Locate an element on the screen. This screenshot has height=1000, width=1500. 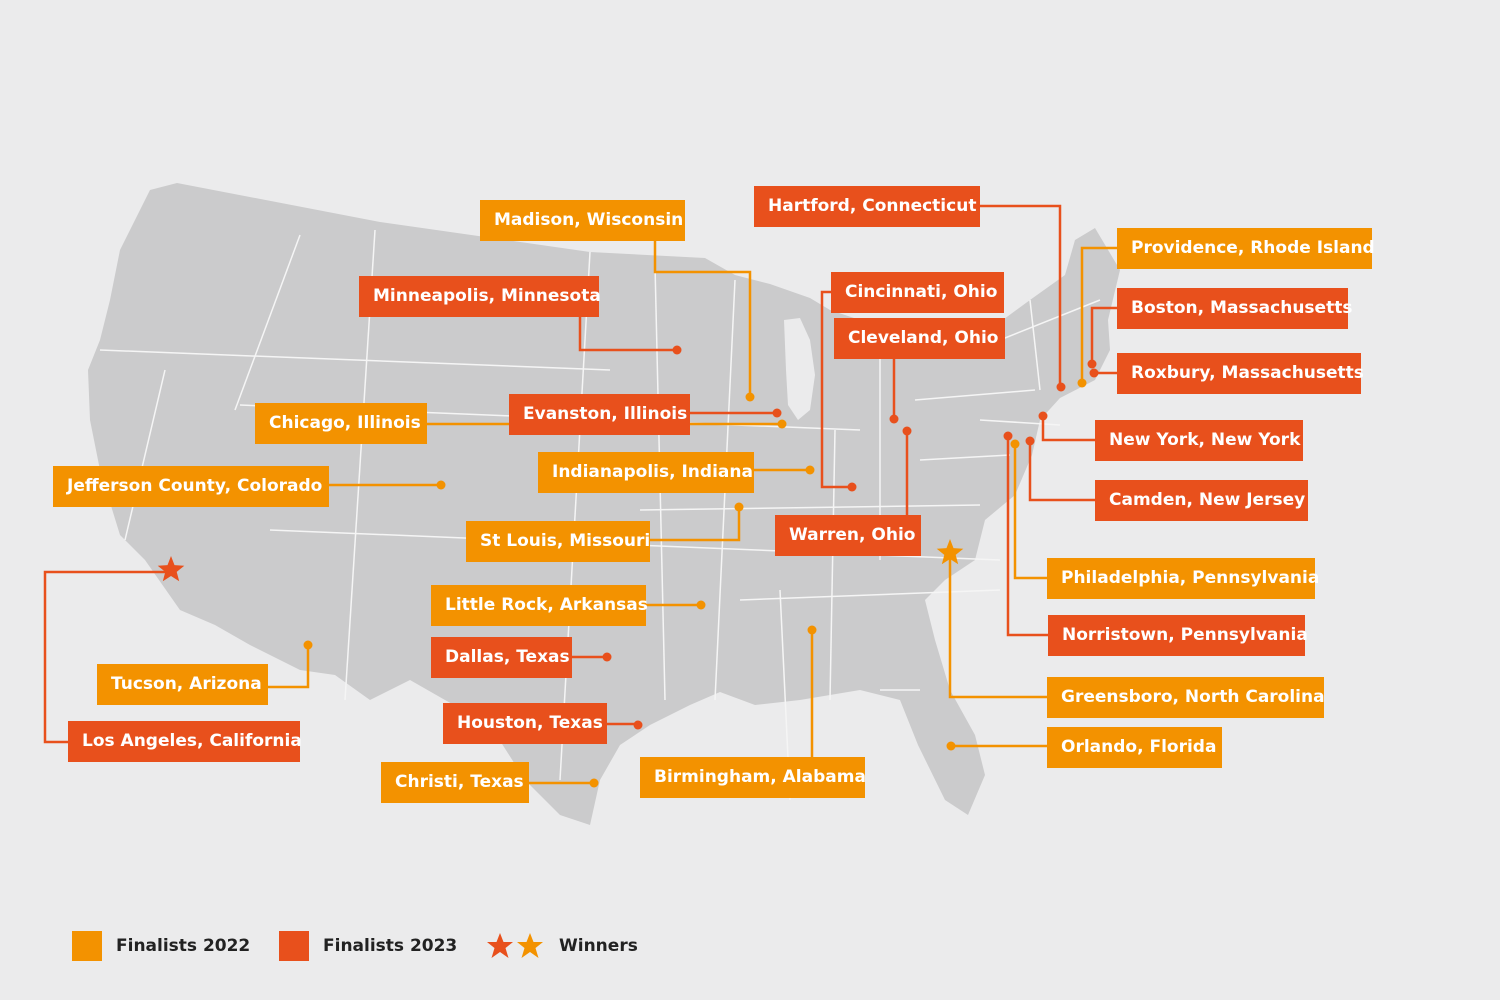
leader-line-norristown-pennsylvania is located at coordinates (1027, 536).